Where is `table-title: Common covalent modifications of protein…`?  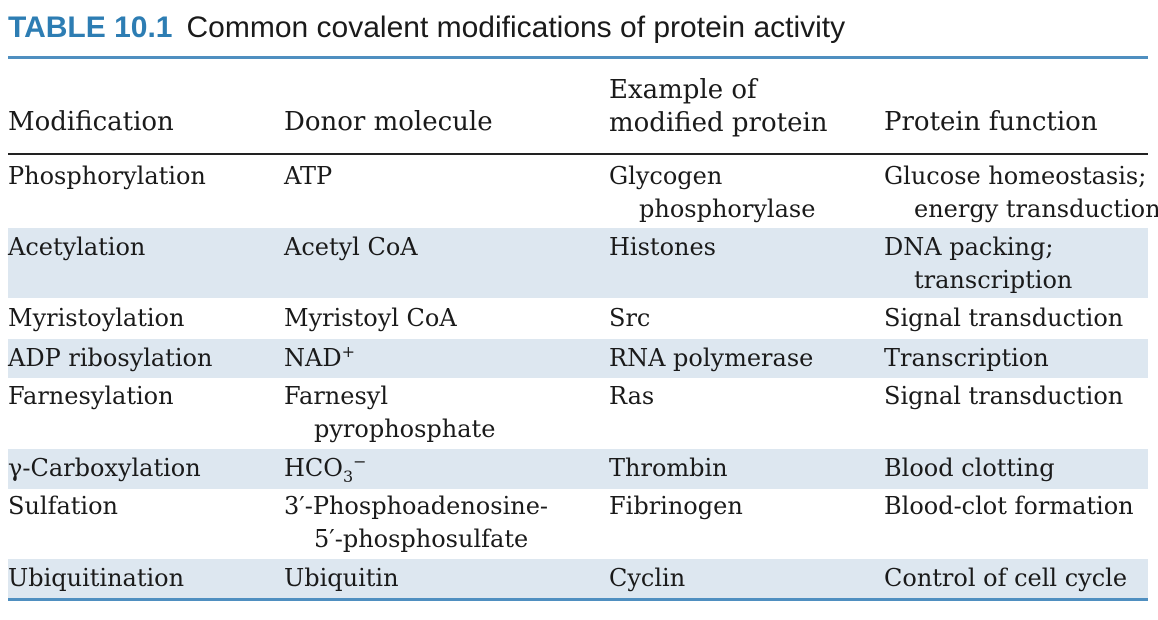
table-title: Common covalent modifications of protein… is located at coordinates (516, 27).